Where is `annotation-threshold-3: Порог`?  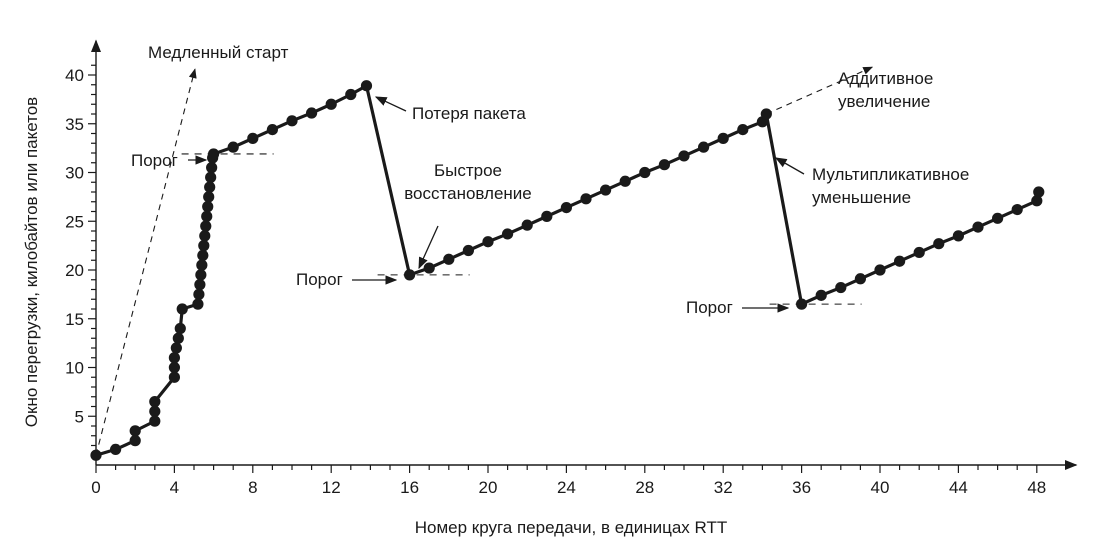
annotation-threshold-3: Порог is located at coordinates (709, 307).